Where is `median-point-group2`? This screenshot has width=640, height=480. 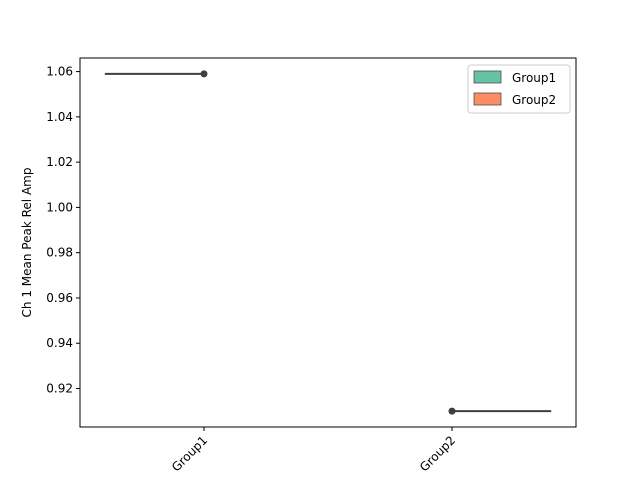
median-point-group2 is located at coordinates (452, 411).